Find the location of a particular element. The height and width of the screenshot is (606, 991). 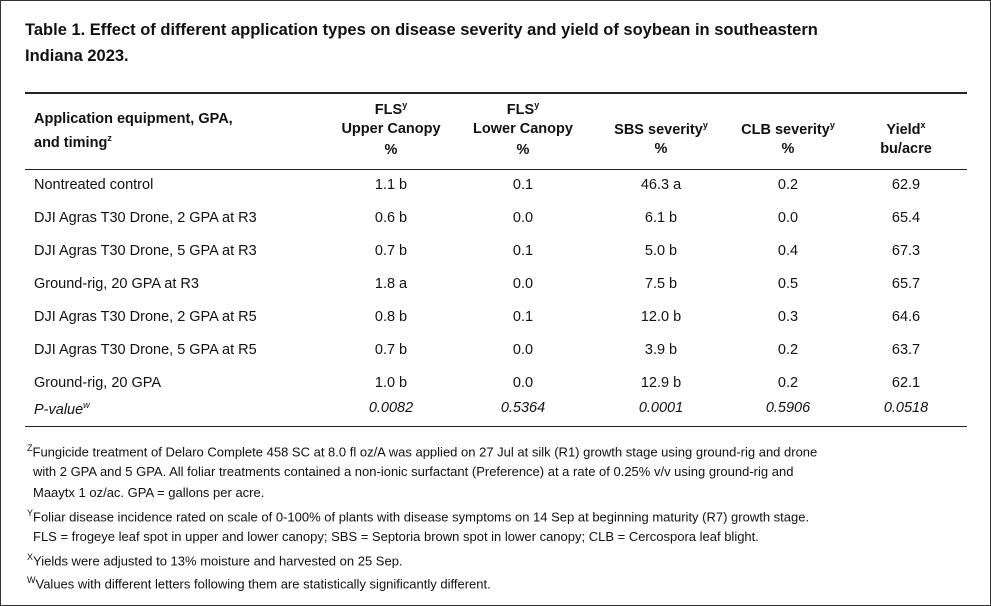

header-cell-line: CLB severityy is located at coordinates (788, 129).